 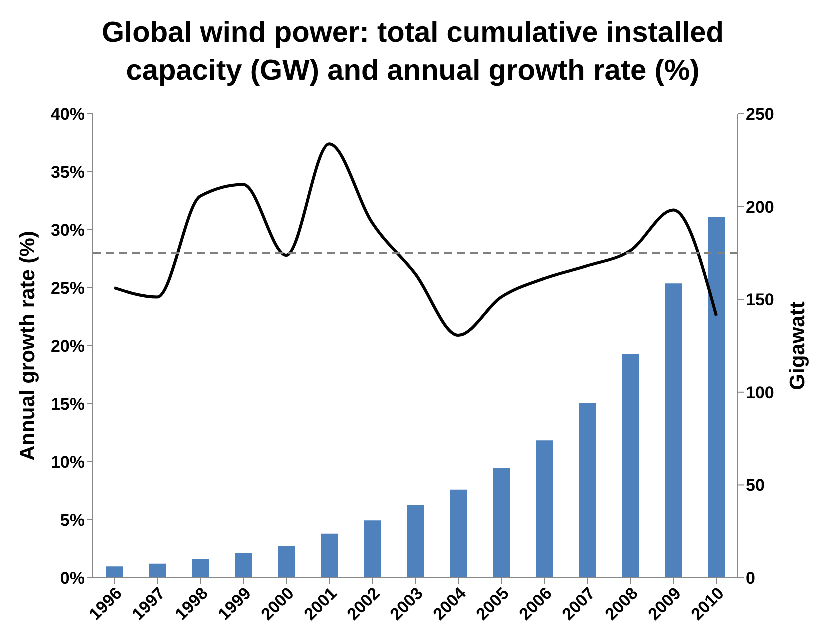 What do you see at coordinates (67, 288) in the screenshot?
I see `y-tick-label: 25%` at bounding box center [67, 288].